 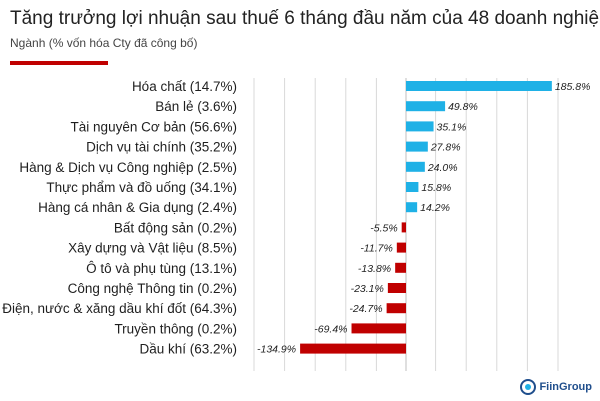 What do you see at coordinates (565, 387) in the screenshot?
I see `brand-name: FiinGroup` at bounding box center [565, 387].